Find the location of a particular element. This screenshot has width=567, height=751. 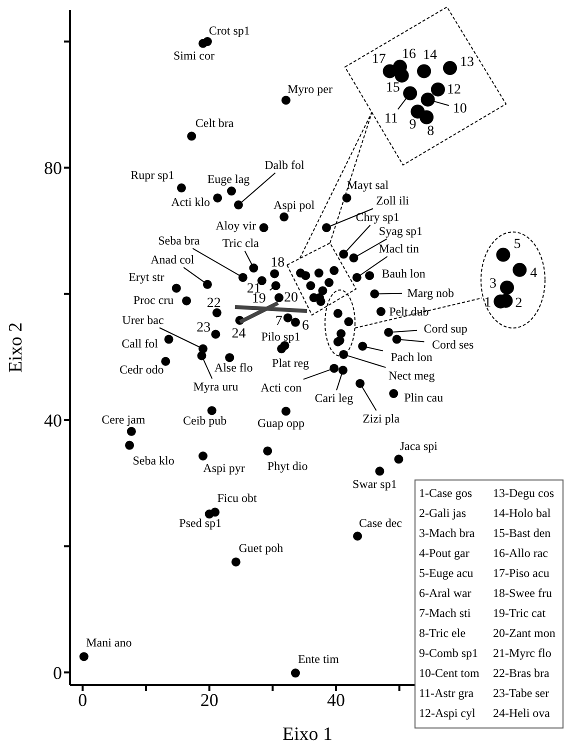

annotation: Swar sp1 is located at coordinates (374, 484).